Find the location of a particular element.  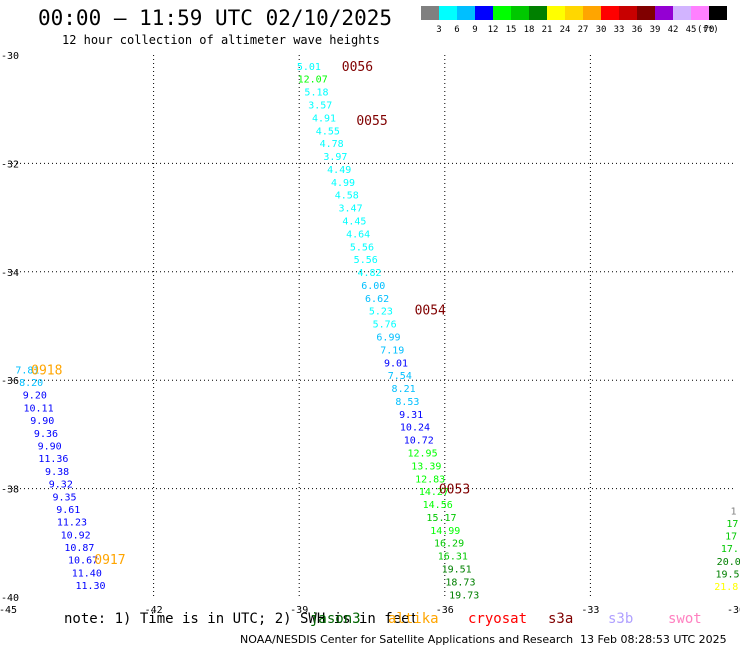

wave-height-value: 4.78 is located at coordinates (332, 144).